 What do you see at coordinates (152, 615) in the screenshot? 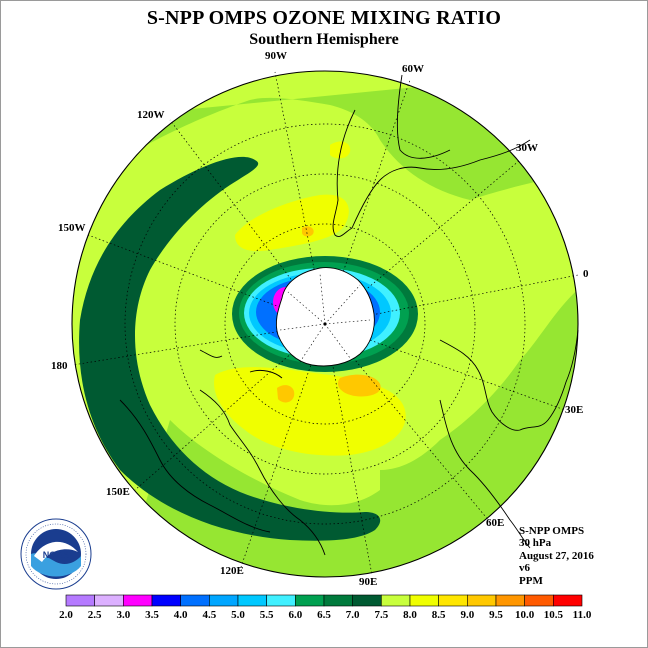
I see `colorbar-tick-label: 3.5` at bounding box center [152, 615].